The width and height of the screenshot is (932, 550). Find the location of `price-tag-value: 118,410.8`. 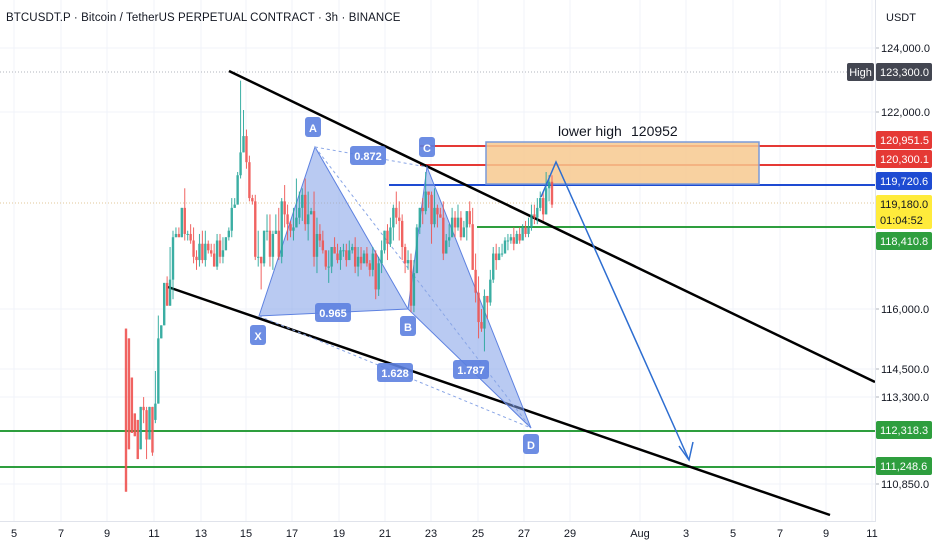

price-tag-value: 118,410.8 is located at coordinates (904, 242).